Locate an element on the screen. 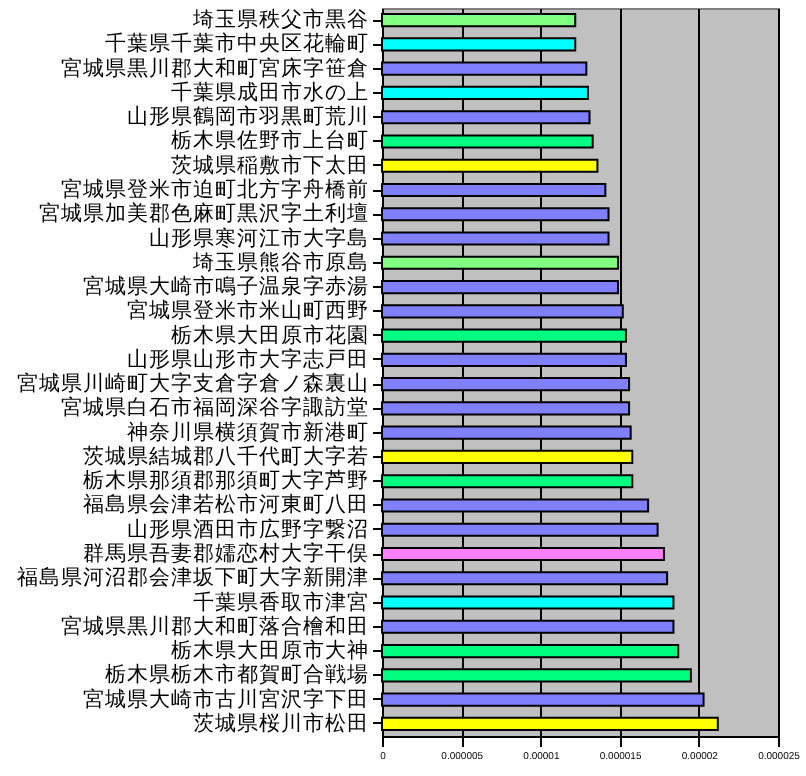 The height and width of the screenshot is (776, 806). y-tick-label: 宮城県加美郡色麻町黒沢字土利壇 is located at coordinates (204, 213).